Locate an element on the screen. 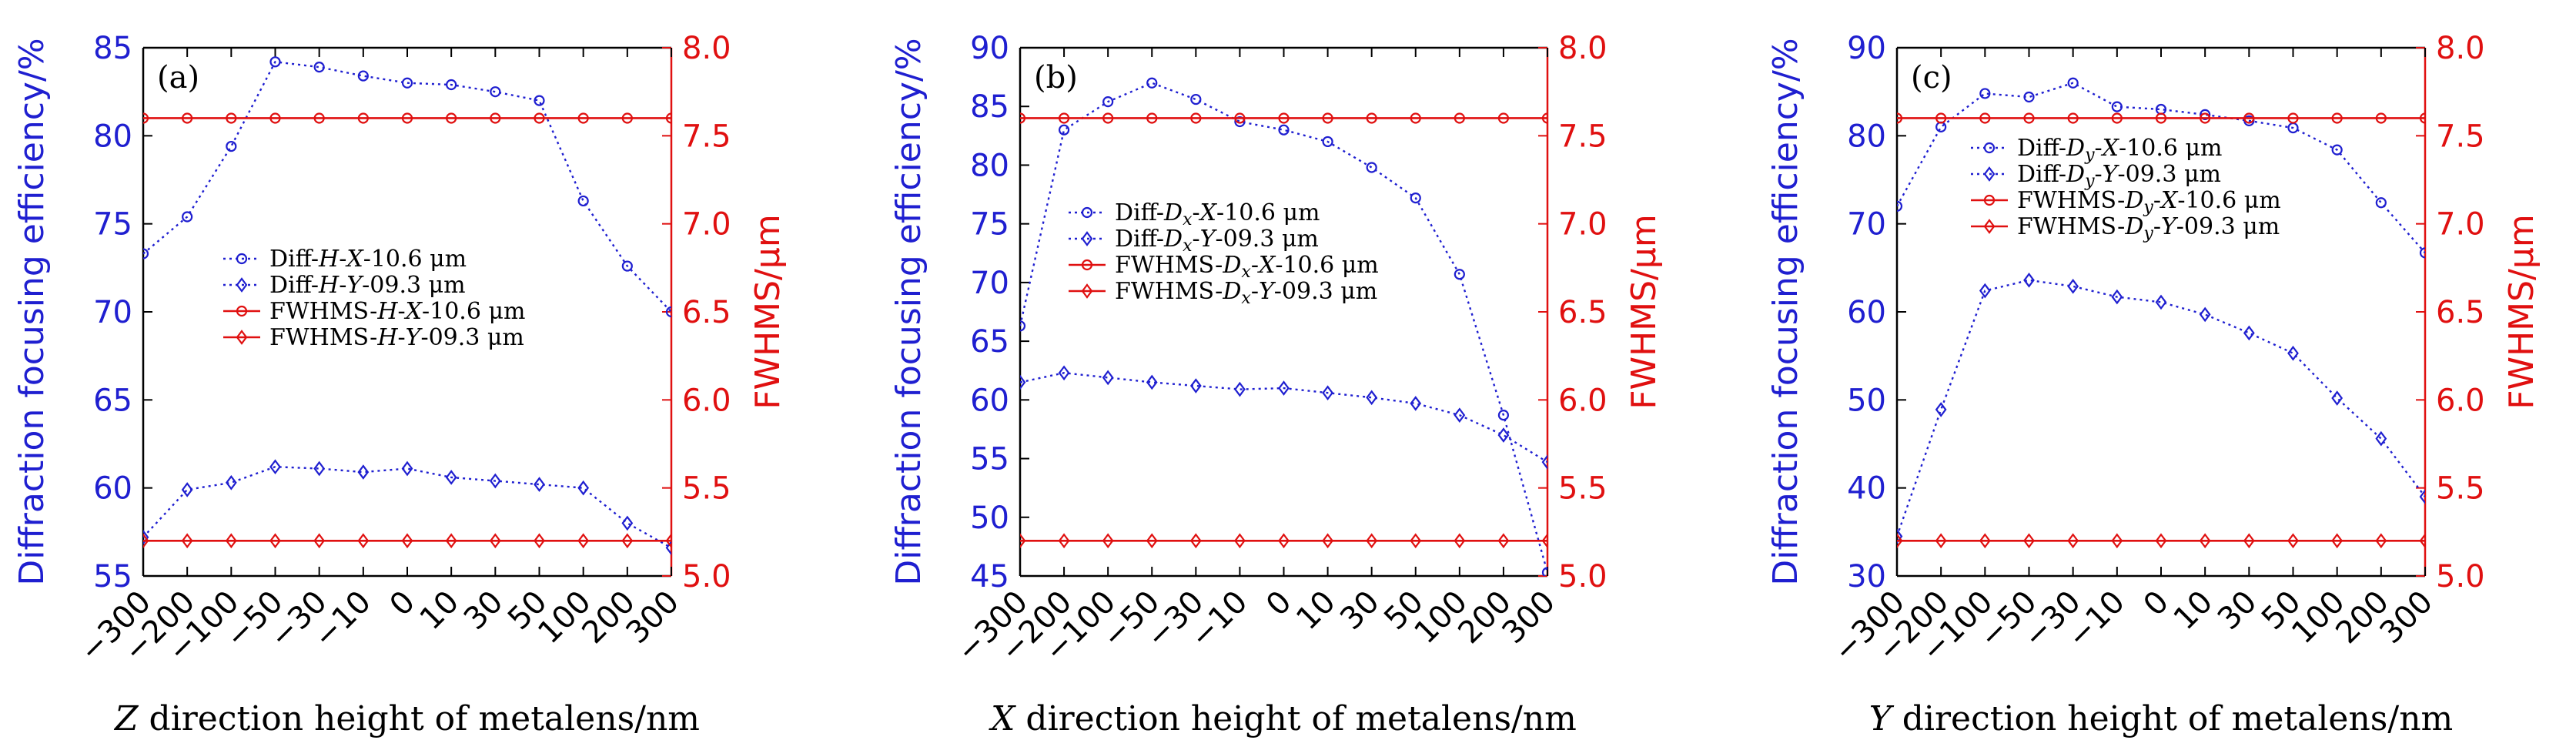  legend-label-part: -10.6 μm is located at coordinates (1268, 212).